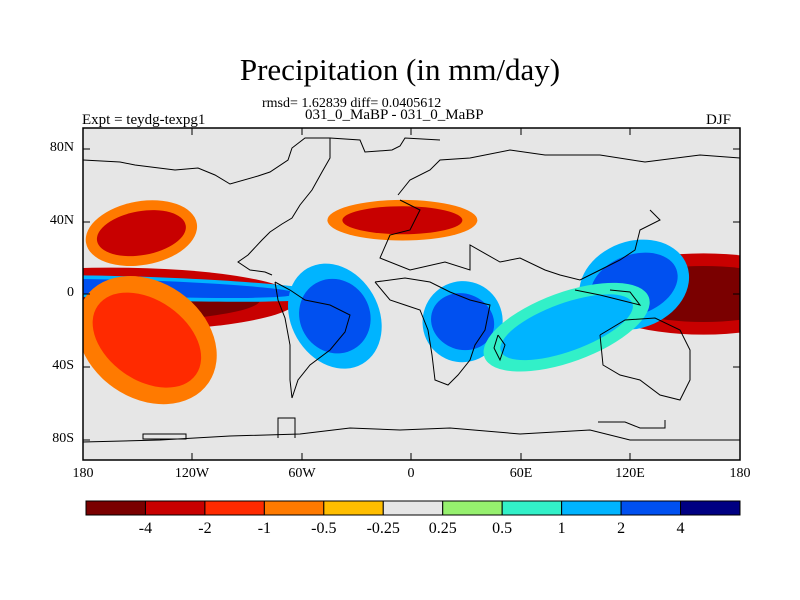  I want to click on colorbar-label: 0.5, so click(502, 528).